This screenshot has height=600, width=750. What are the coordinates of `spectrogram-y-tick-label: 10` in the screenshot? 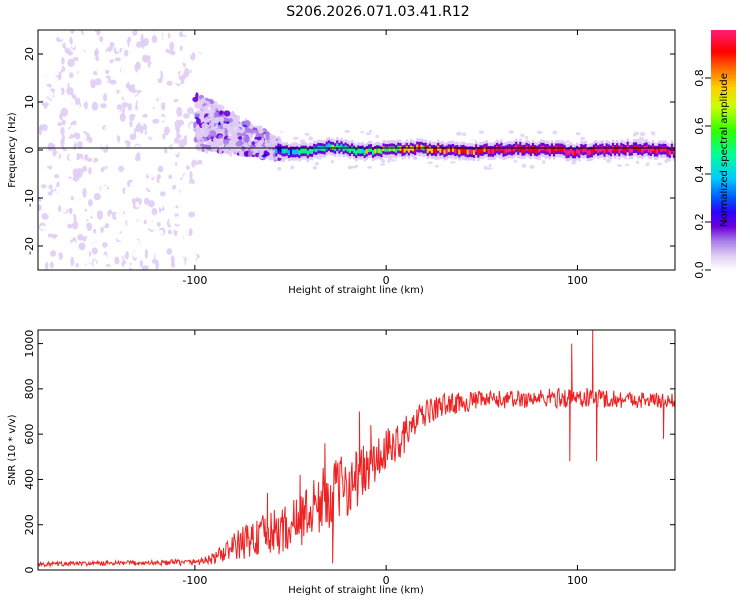 It's located at (29, 102).